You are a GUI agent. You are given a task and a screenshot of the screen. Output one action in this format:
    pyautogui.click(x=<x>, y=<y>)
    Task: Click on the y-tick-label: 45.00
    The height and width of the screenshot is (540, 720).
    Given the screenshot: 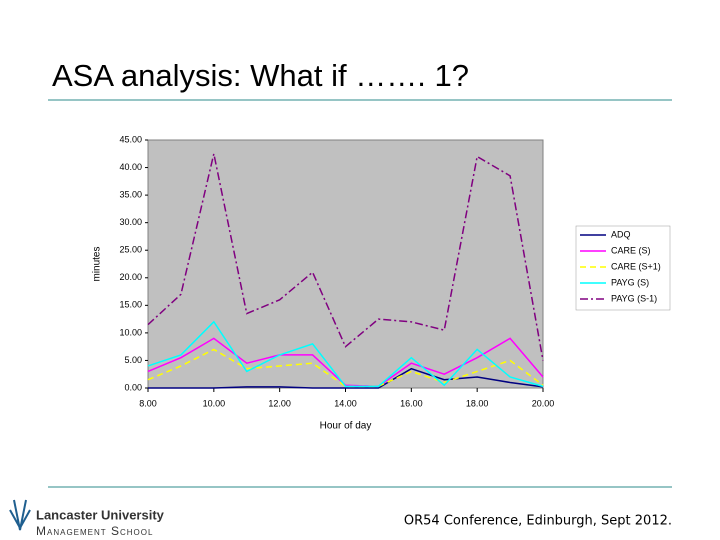 What is the action you would take?
    pyautogui.click(x=130, y=139)
    